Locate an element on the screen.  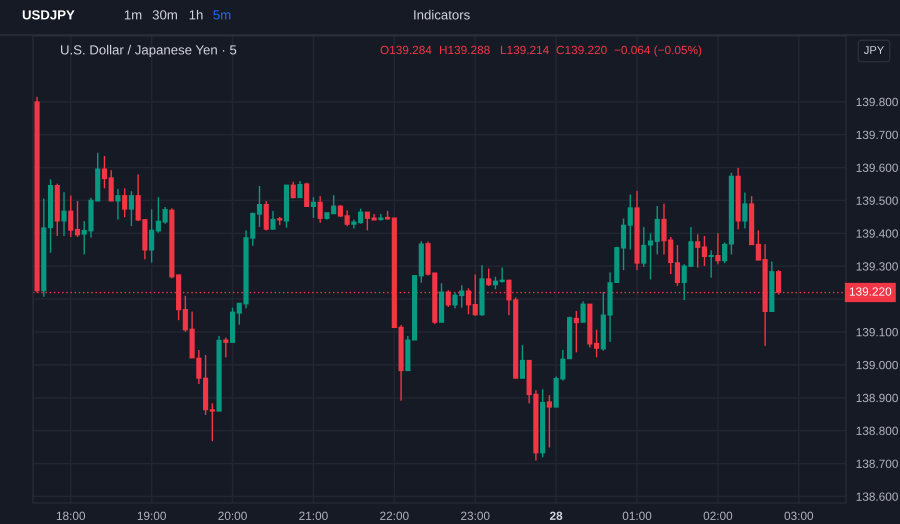
x-tick-label: 19:00 is located at coordinates (152, 516).